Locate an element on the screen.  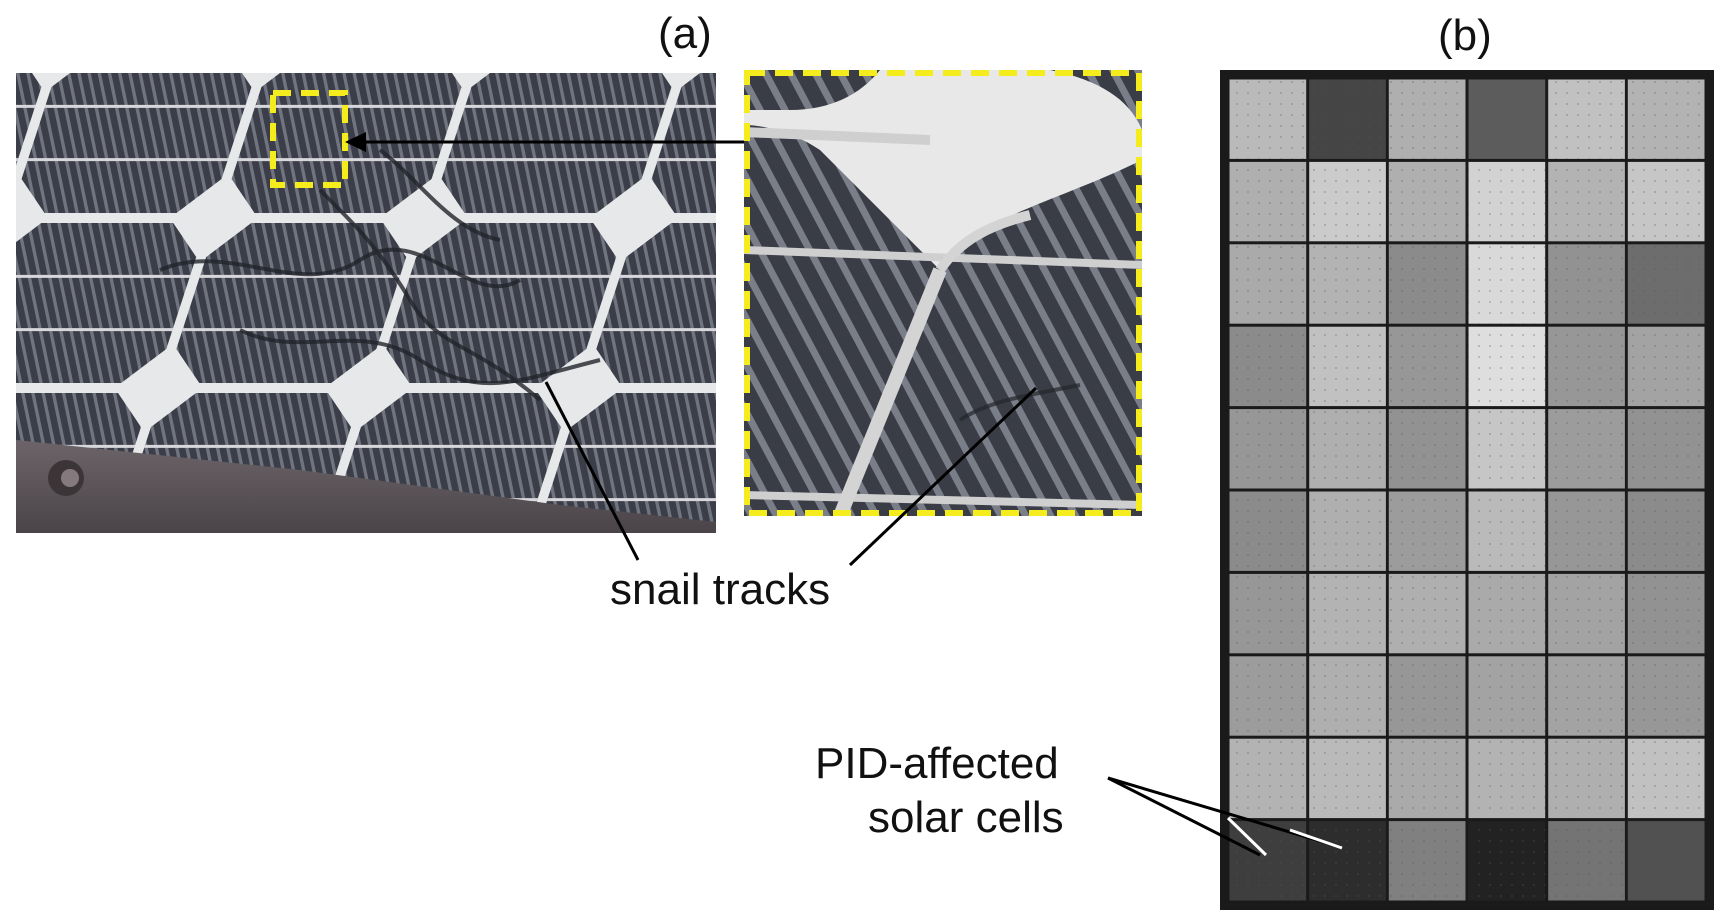
pid-label-line1: PID-affected is located at coordinates (937, 763).